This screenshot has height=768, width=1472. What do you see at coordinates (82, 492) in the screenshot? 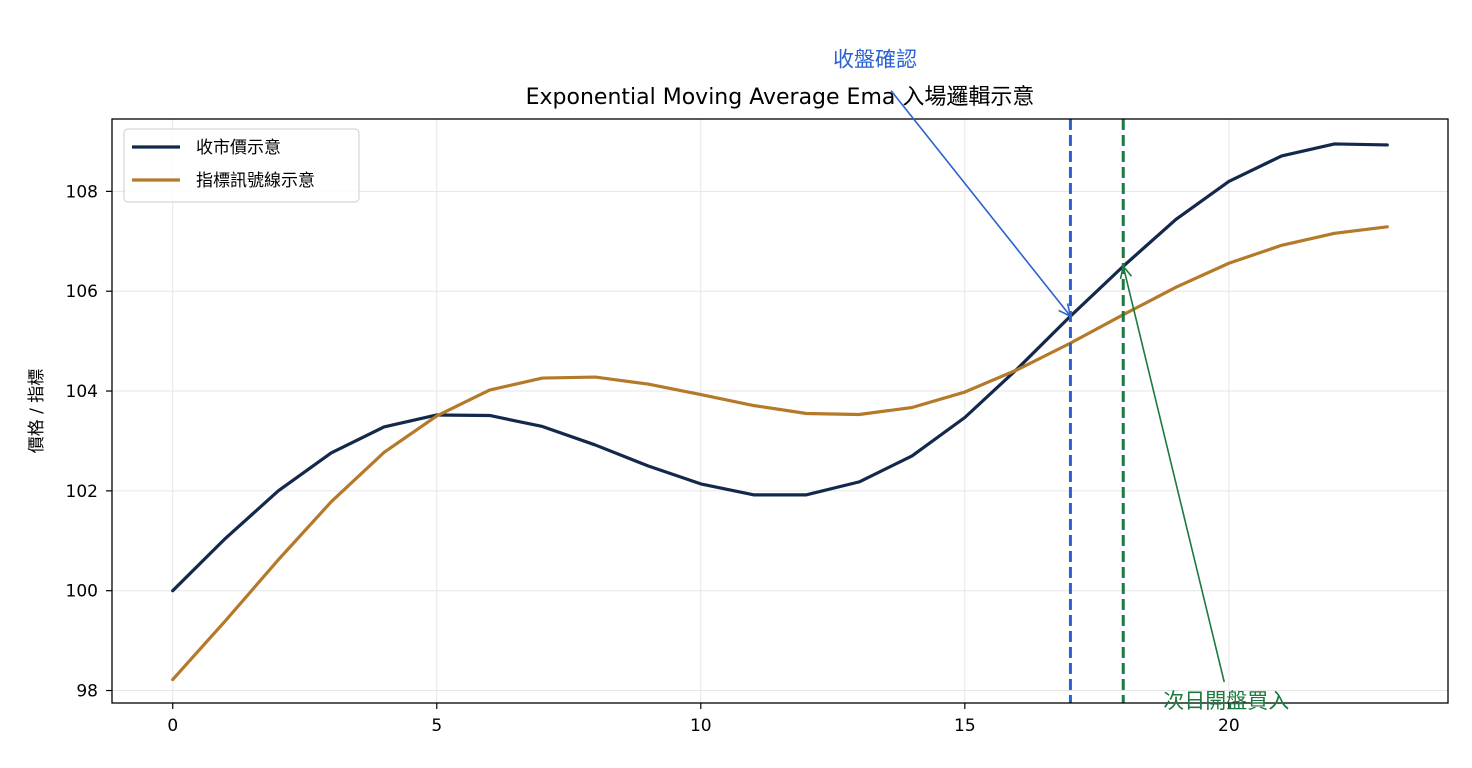
I see `y-tick-label: 102` at bounding box center [82, 492].